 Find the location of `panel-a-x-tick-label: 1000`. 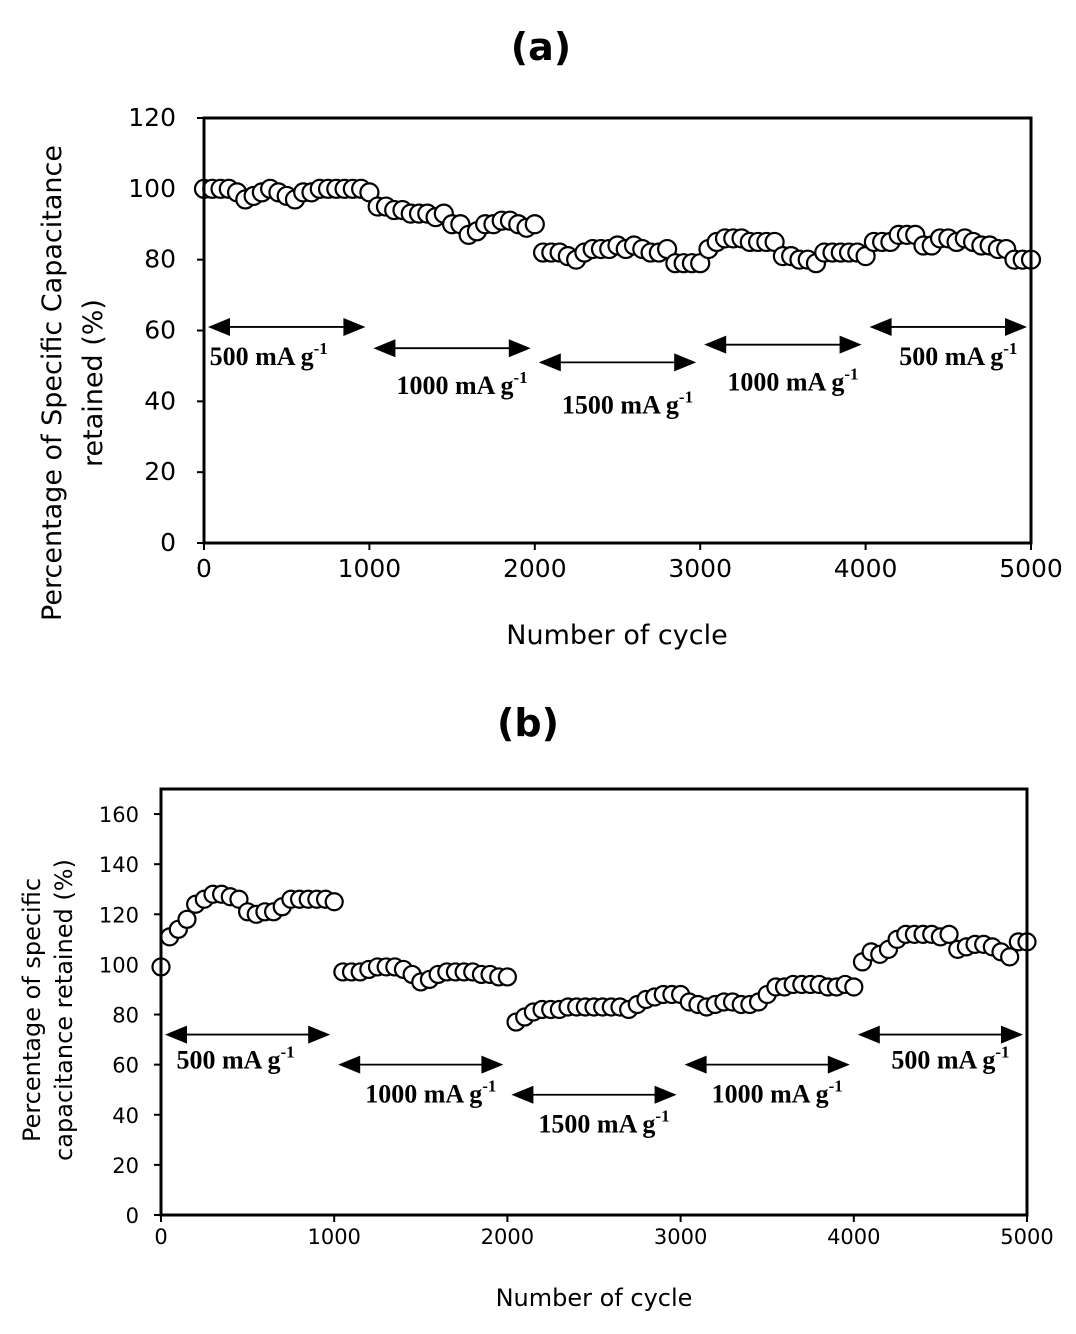

panel-a-x-tick-label: 1000 is located at coordinates (370, 568).